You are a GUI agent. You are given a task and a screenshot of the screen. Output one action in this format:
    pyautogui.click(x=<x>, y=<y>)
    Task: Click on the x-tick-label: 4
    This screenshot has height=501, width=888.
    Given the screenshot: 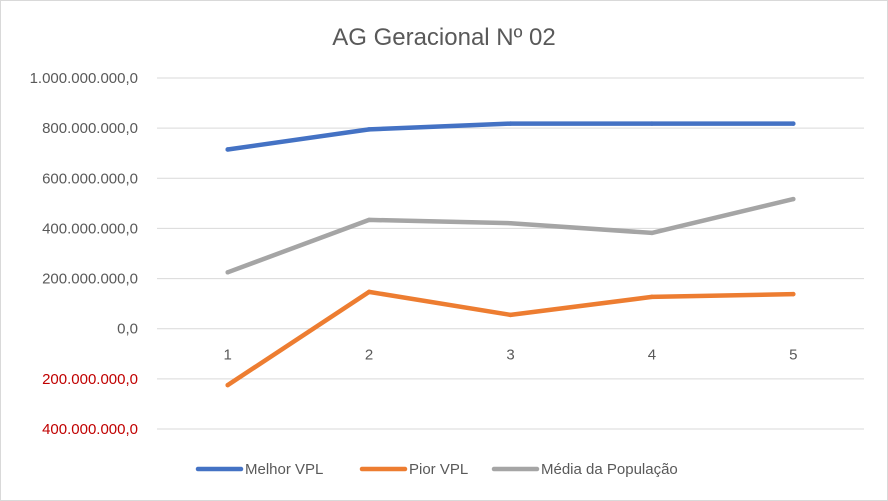 What is the action you would take?
    pyautogui.click(x=652, y=355)
    